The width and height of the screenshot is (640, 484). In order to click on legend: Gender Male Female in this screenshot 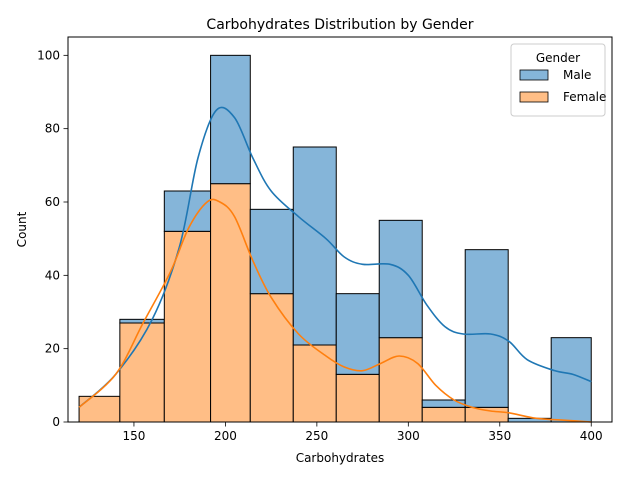, I will do `click(558, 80)`.